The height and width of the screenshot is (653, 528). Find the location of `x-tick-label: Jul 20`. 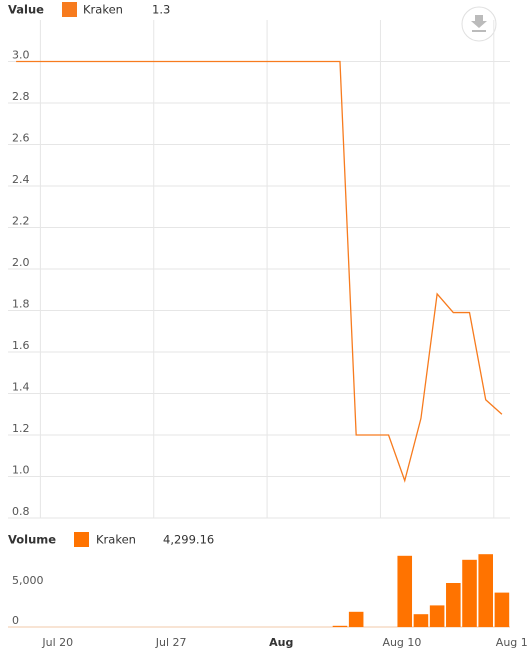

x-tick-label: Jul 20 is located at coordinates (57, 642).